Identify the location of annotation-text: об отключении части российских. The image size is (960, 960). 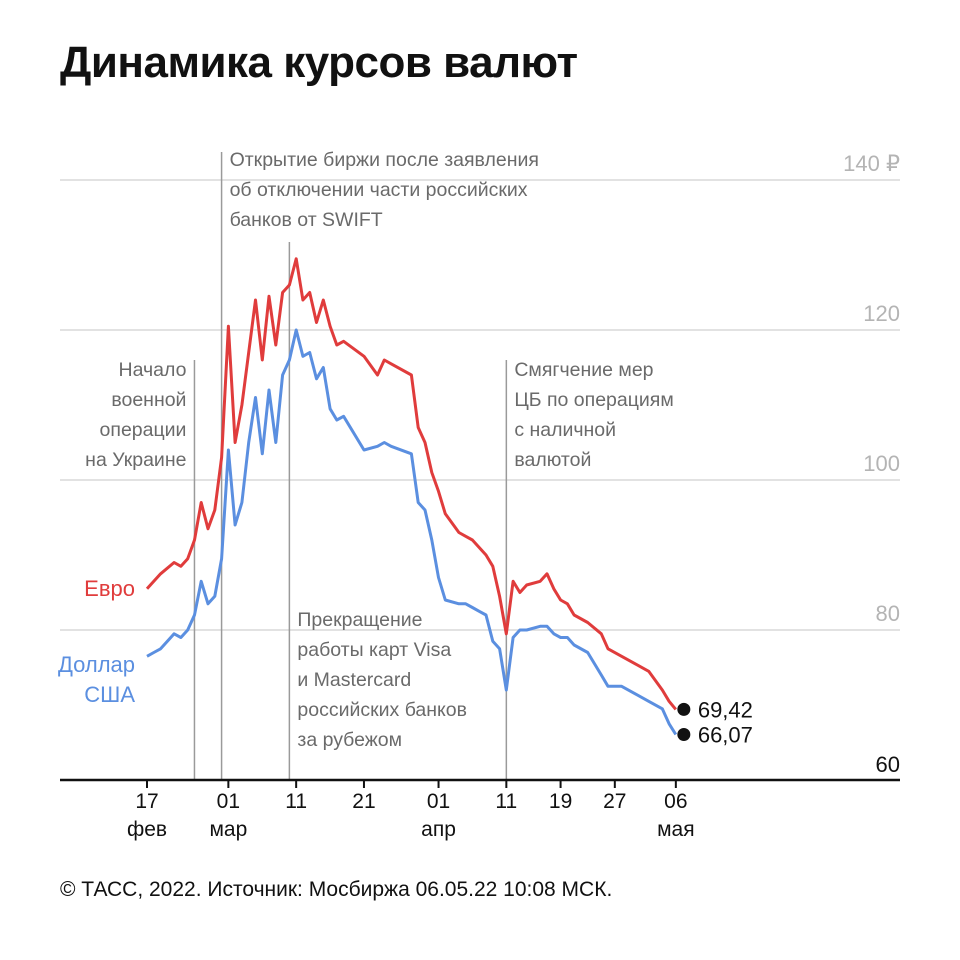
(379, 190).